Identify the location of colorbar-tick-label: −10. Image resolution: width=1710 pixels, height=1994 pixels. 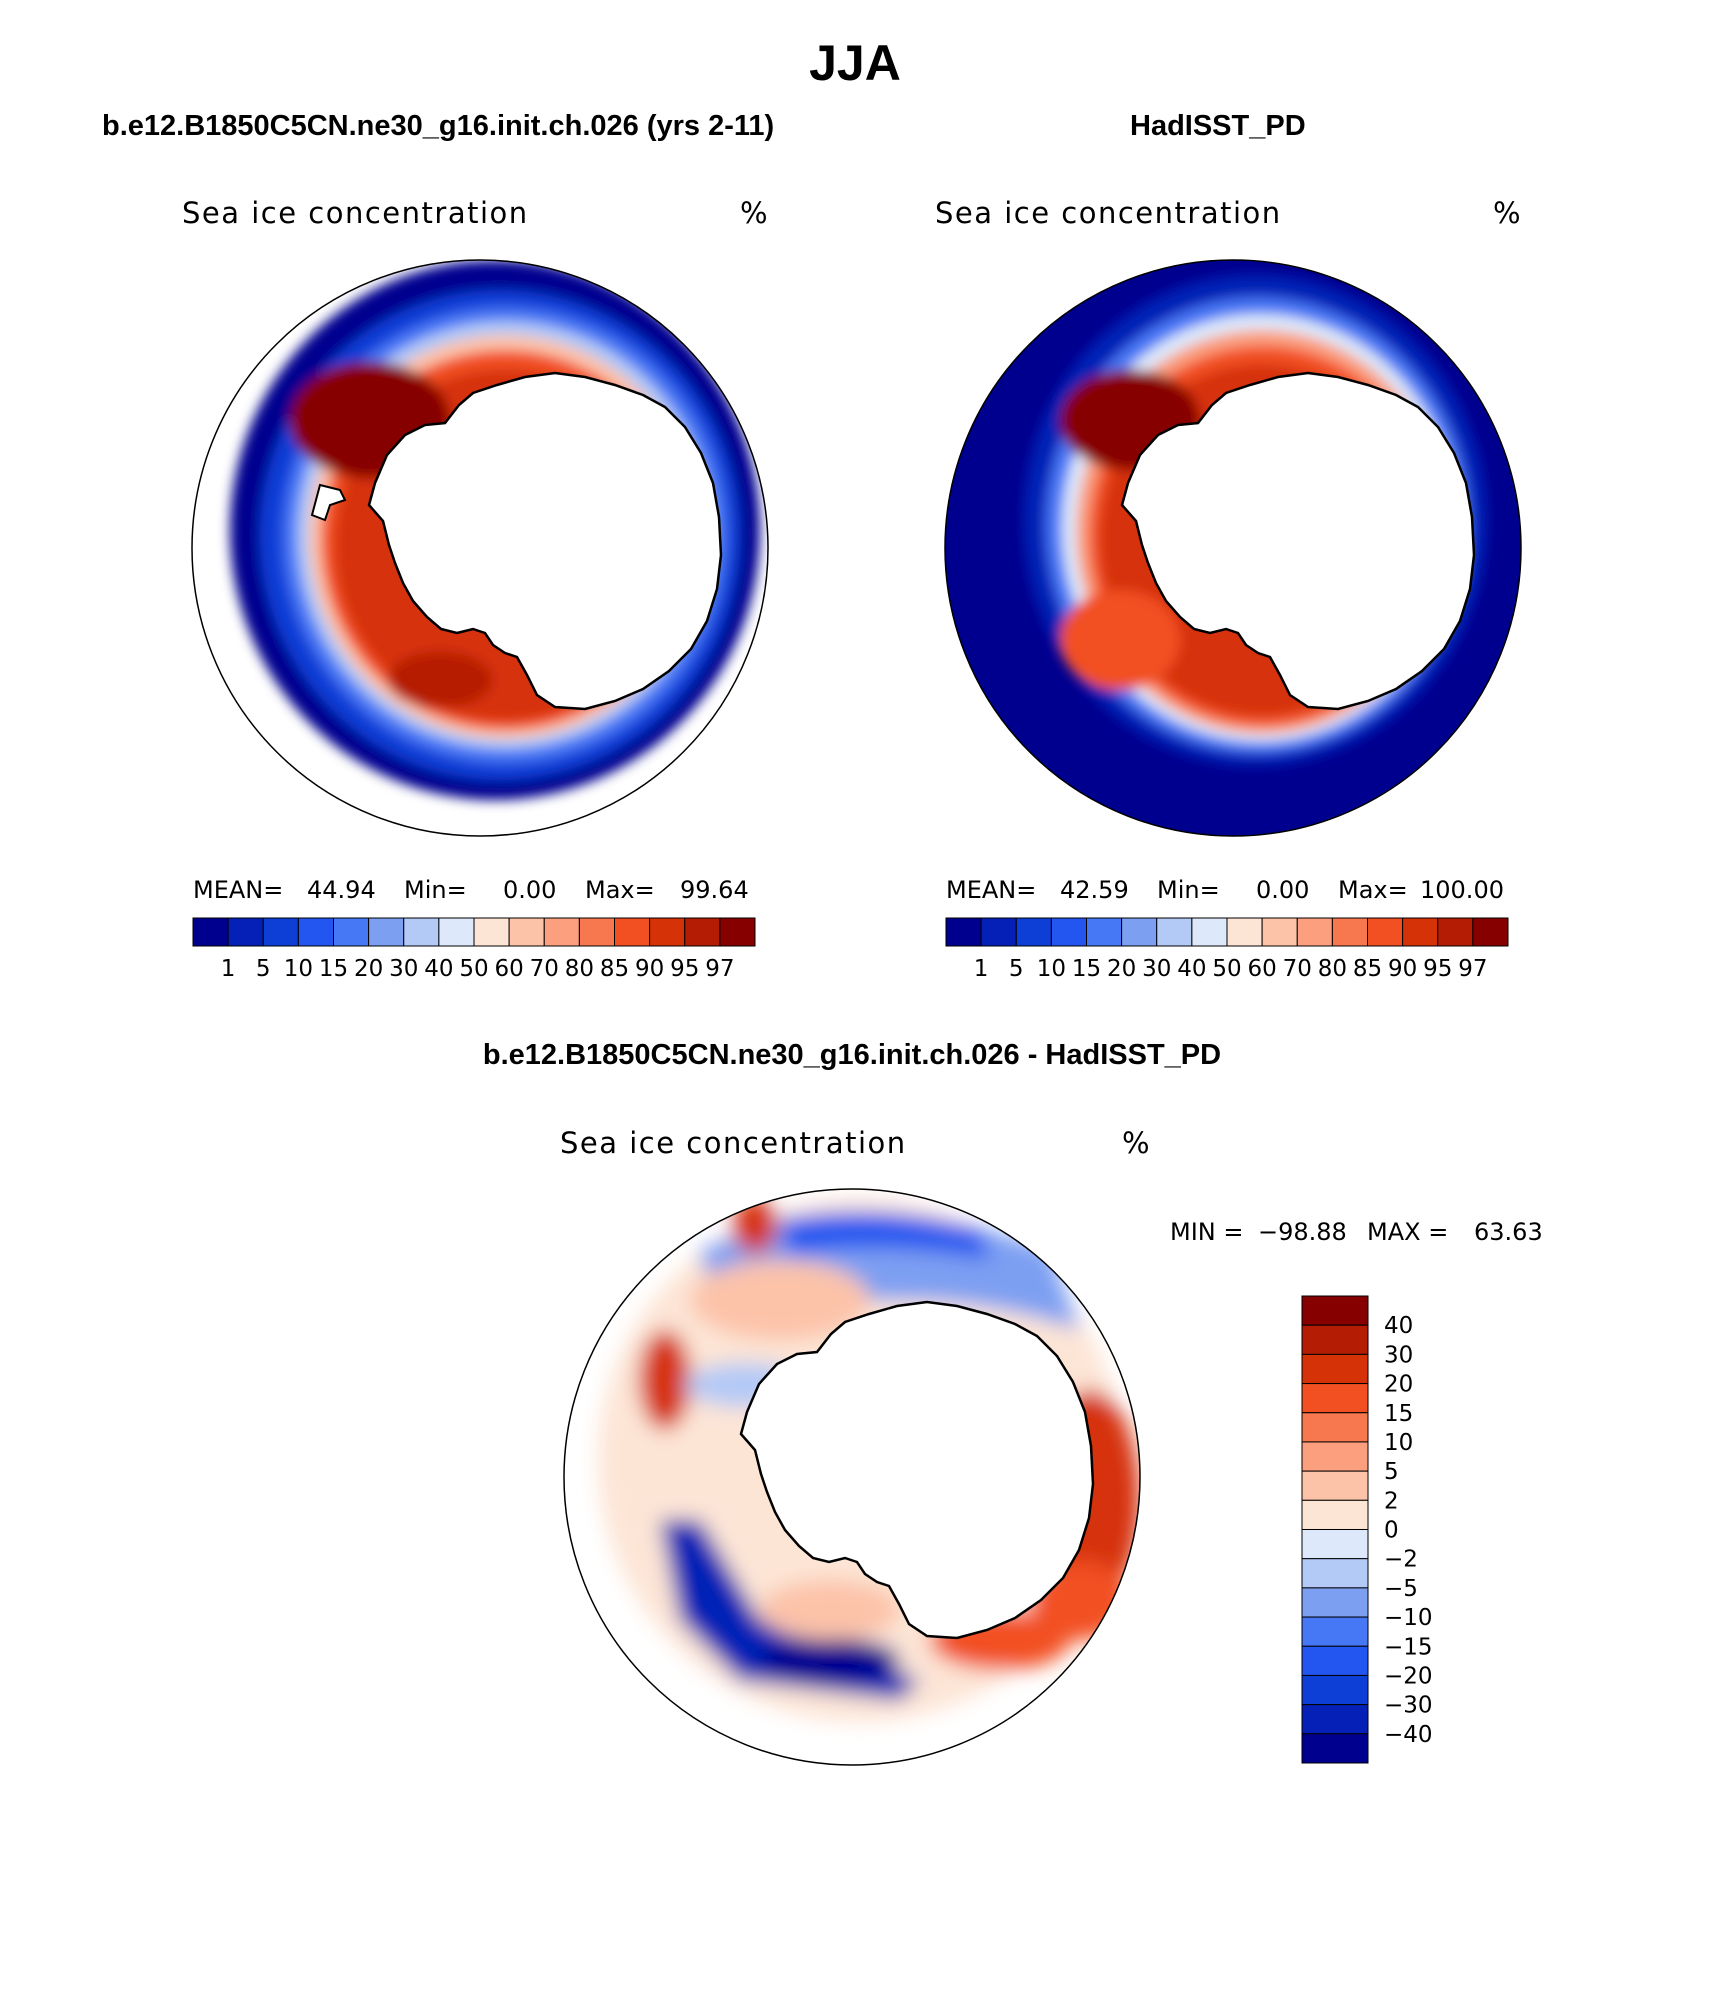
(1408, 1618).